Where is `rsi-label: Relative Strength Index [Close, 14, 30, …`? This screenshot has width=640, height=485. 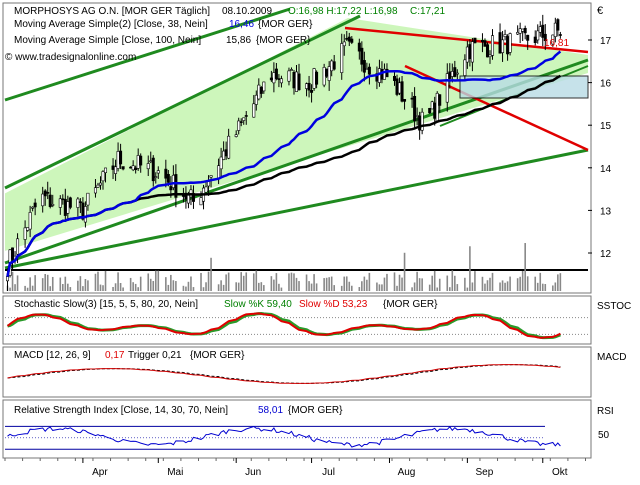 rsi-label: Relative Strength Index [Close, 14, 30, … is located at coordinates (121, 410).